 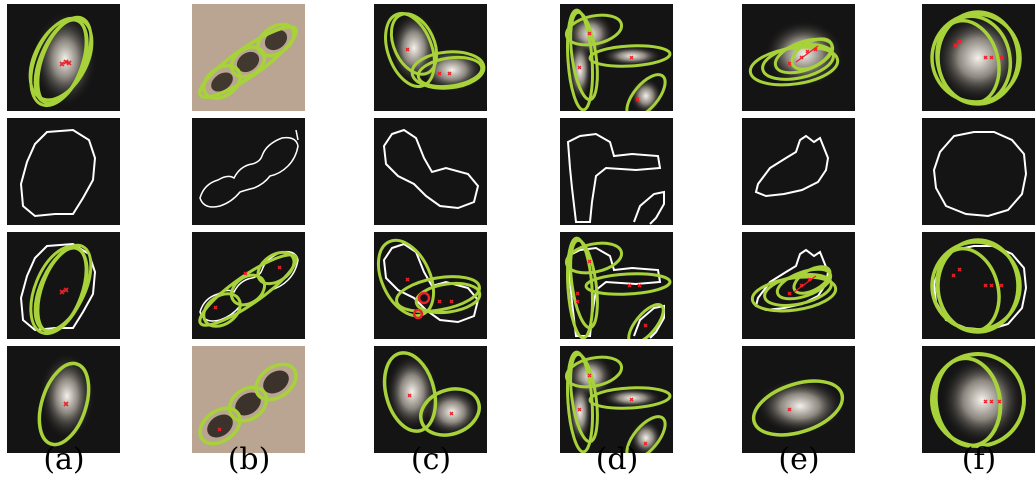 I want to click on cell-f-row3, so click(x=978, y=285).